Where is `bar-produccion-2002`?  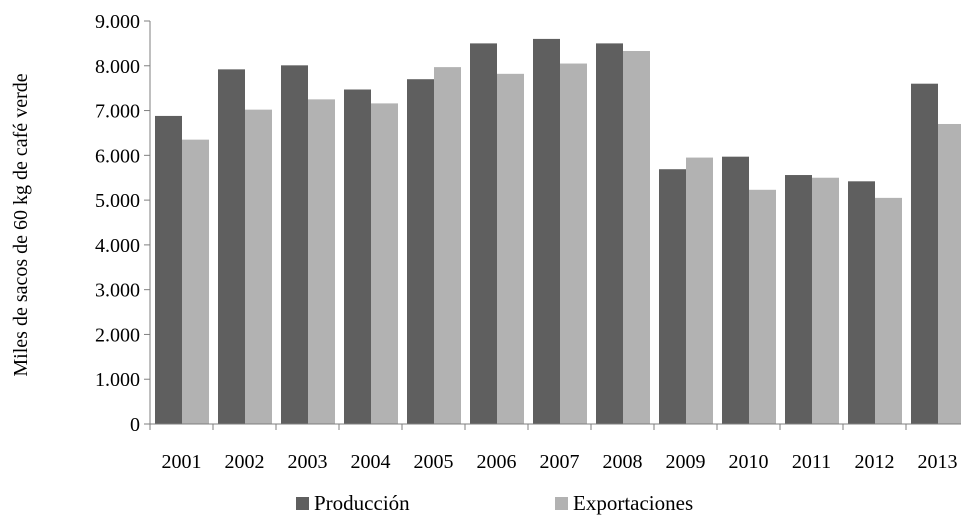
bar-produccion-2002 is located at coordinates (231, 247).